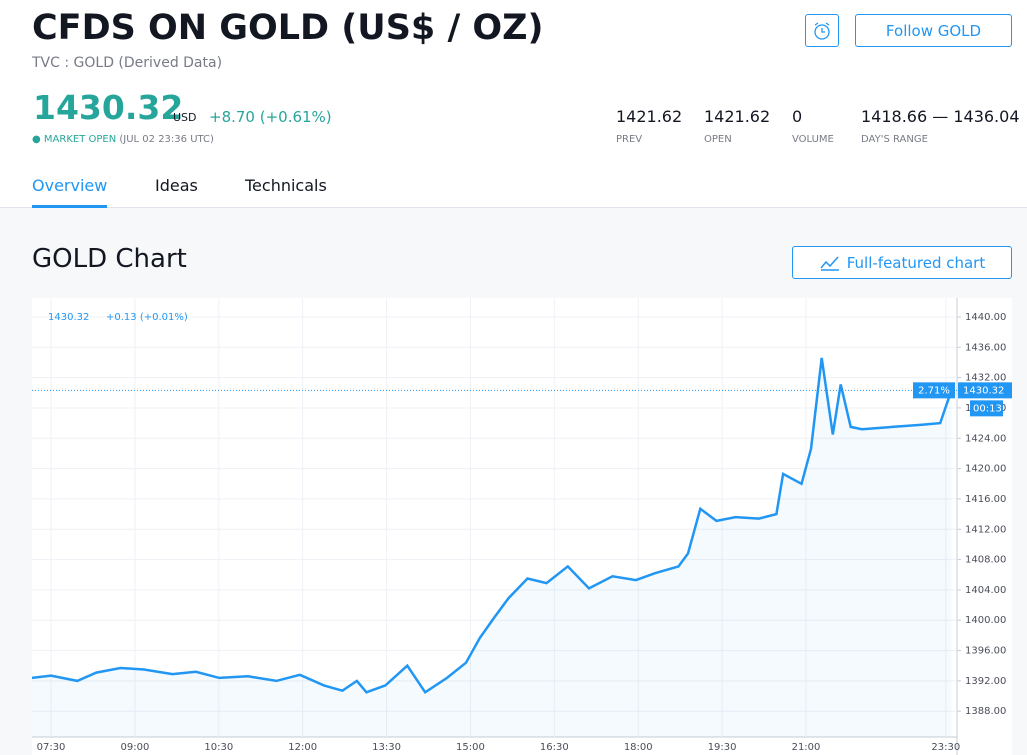 The height and width of the screenshot is (755, 1027). I want to click on follow-button: Follow GOLD, so click(933, 30).